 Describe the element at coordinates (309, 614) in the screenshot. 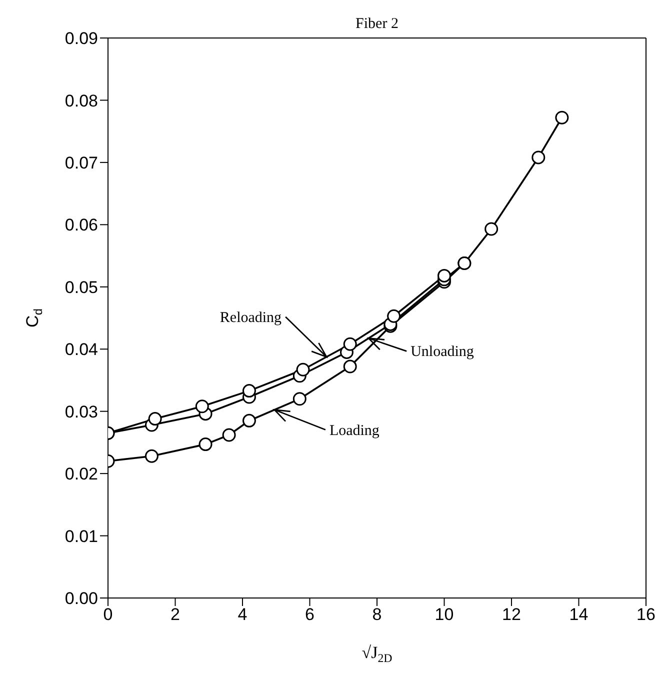

I see `x-tick-label: 6` at that location.